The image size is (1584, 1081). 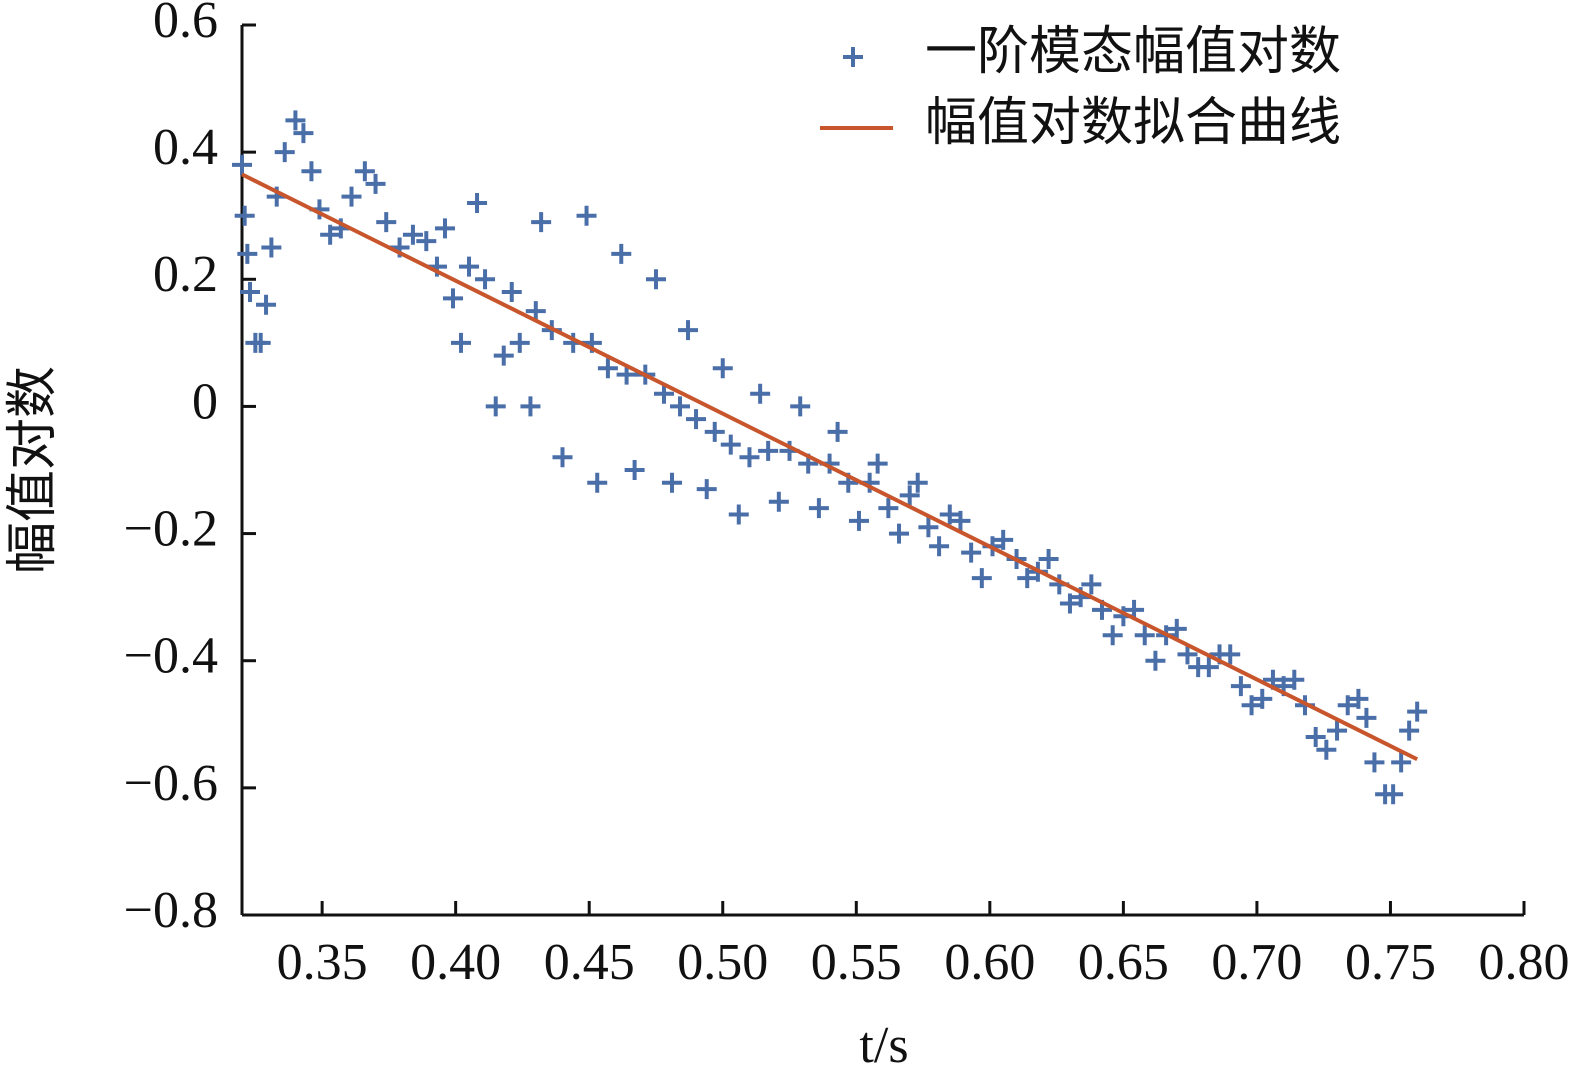 I want to click on x-tick-label: 0.45, so click(x=589, y=962).